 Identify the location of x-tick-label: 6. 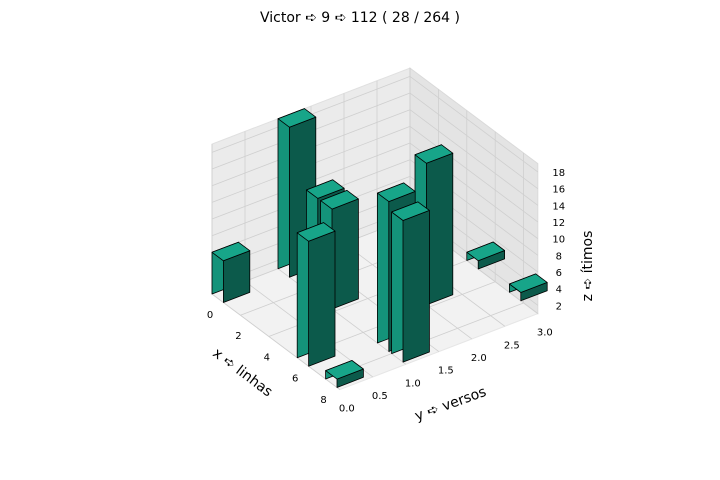
(295, 379).